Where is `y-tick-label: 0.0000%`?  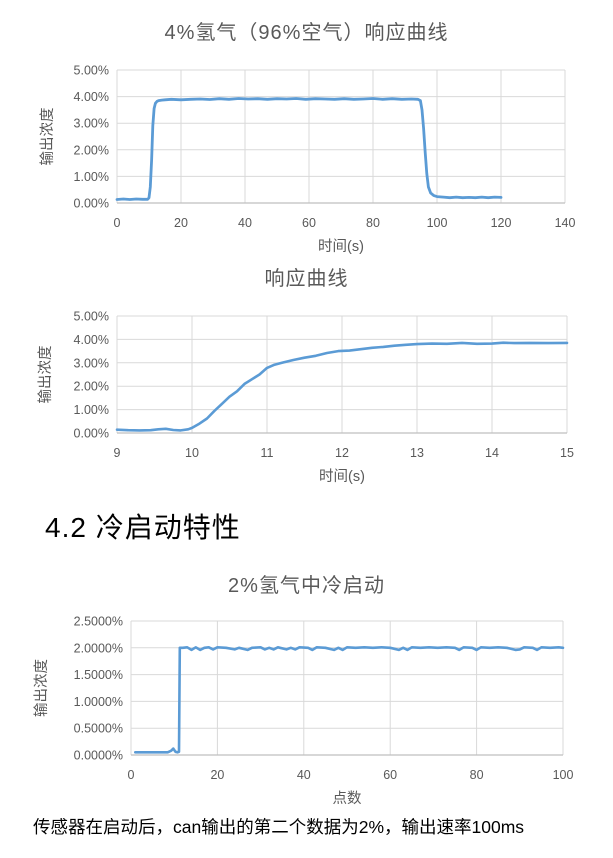 y-tick-label: 0.0000% is located at coordinates (98, 756).